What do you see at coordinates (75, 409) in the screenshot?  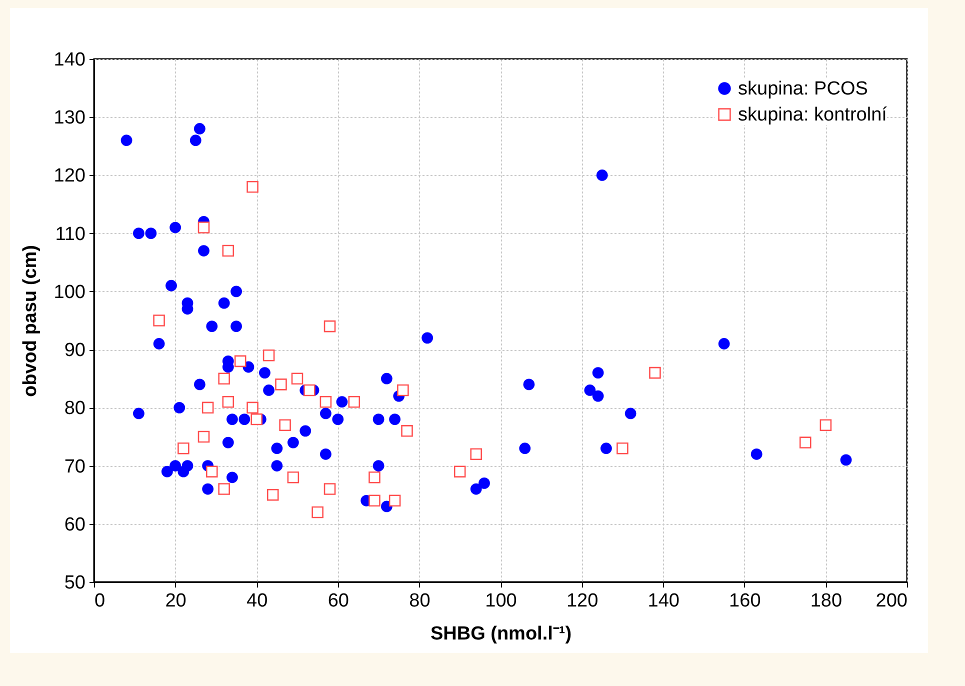 I see `y-tick-label: 80` at bounding box center [75, 409].